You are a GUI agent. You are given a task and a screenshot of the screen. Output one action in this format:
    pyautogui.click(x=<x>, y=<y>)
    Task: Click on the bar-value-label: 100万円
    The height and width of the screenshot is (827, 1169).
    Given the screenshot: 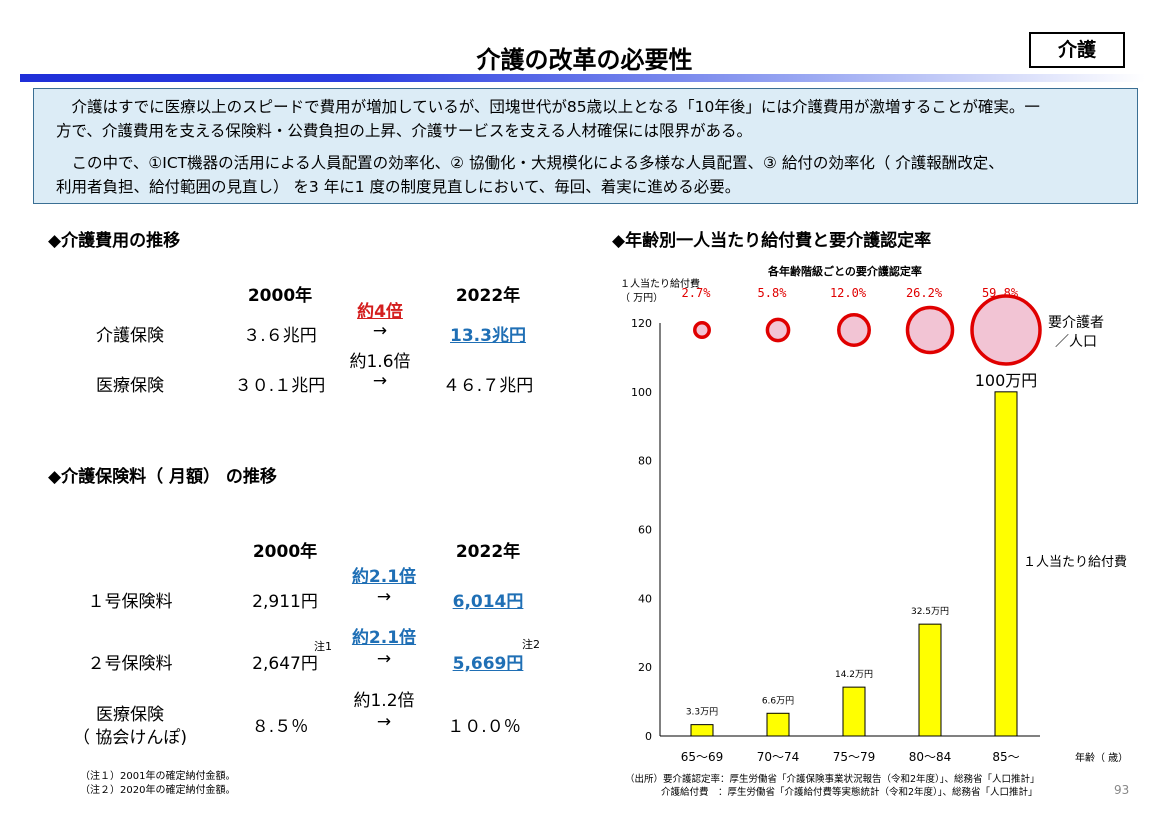 What is the action you would take?
    pyautogui.click(x=1006, y=380)
    